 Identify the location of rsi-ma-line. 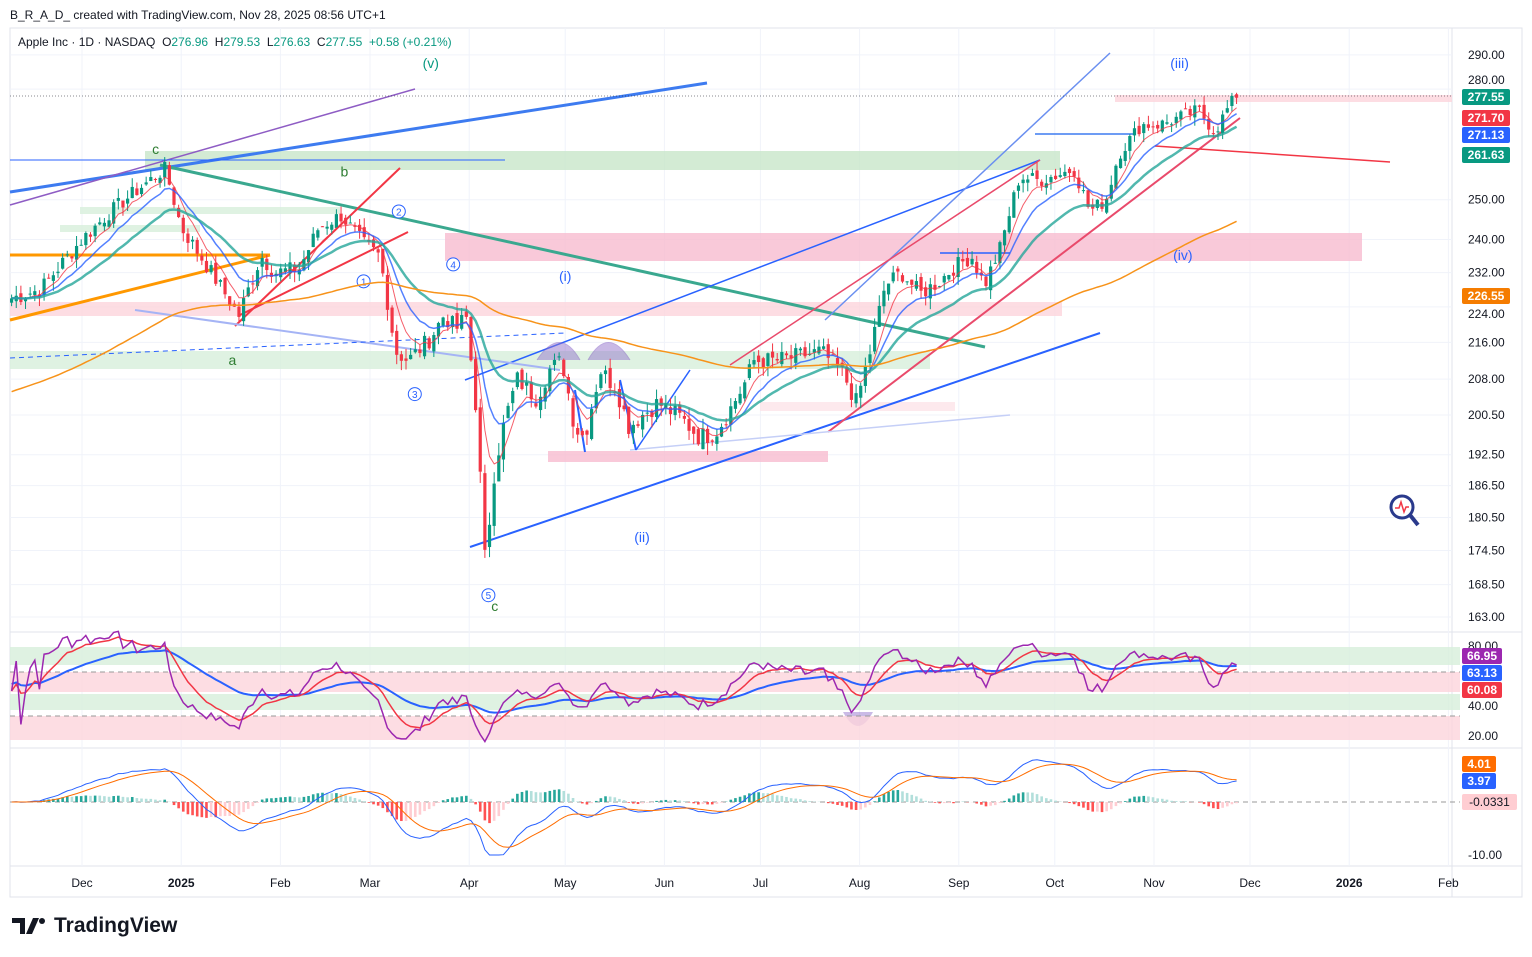
(623, 682).